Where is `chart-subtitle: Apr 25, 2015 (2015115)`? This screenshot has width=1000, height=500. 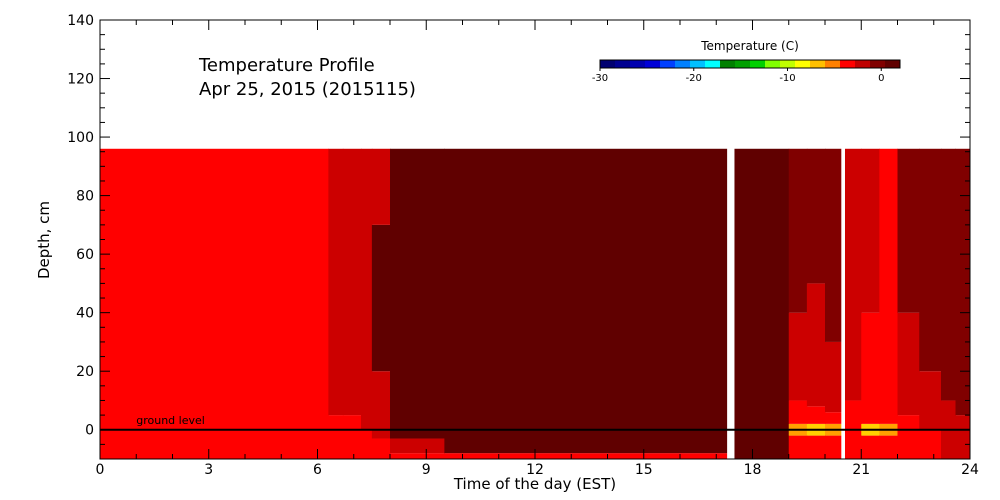 chart-subtitle: Apr 25, 2015 (2015115) is located at coordinates (307, 89).